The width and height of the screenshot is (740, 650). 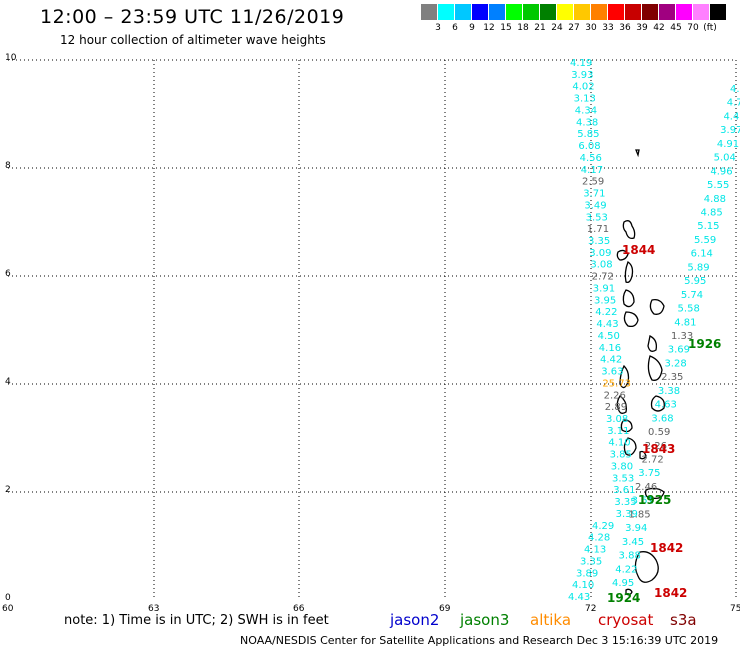 What do you see at coordinates (721, 171) in the screenshot?
I see `wave-height-label: 4.96` at bounding box center [721, 171].